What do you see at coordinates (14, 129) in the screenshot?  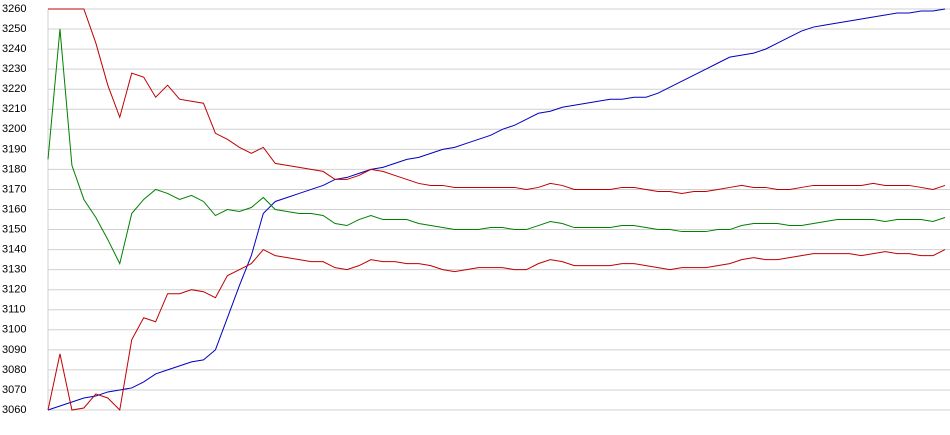 I see `y-tick-label: 3200` at bounding box center [14, 129].